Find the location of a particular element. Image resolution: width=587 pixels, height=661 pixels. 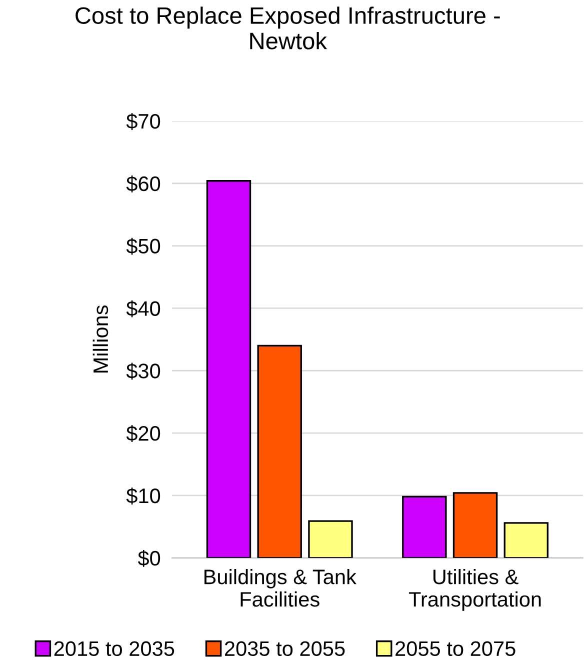

y-tick-label: $70 is located at coordinates (143, 121).